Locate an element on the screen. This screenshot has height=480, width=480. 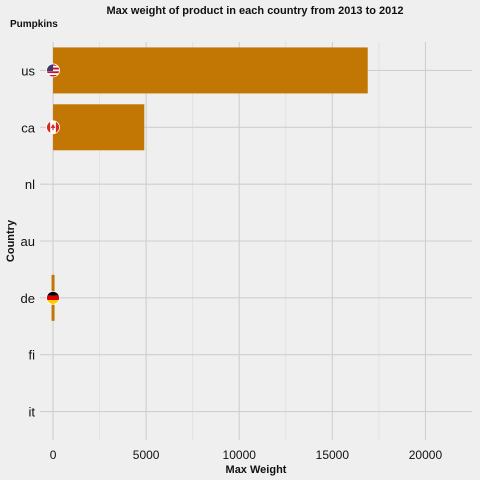
y-tick-label: it is located at coordinates (32, 412).